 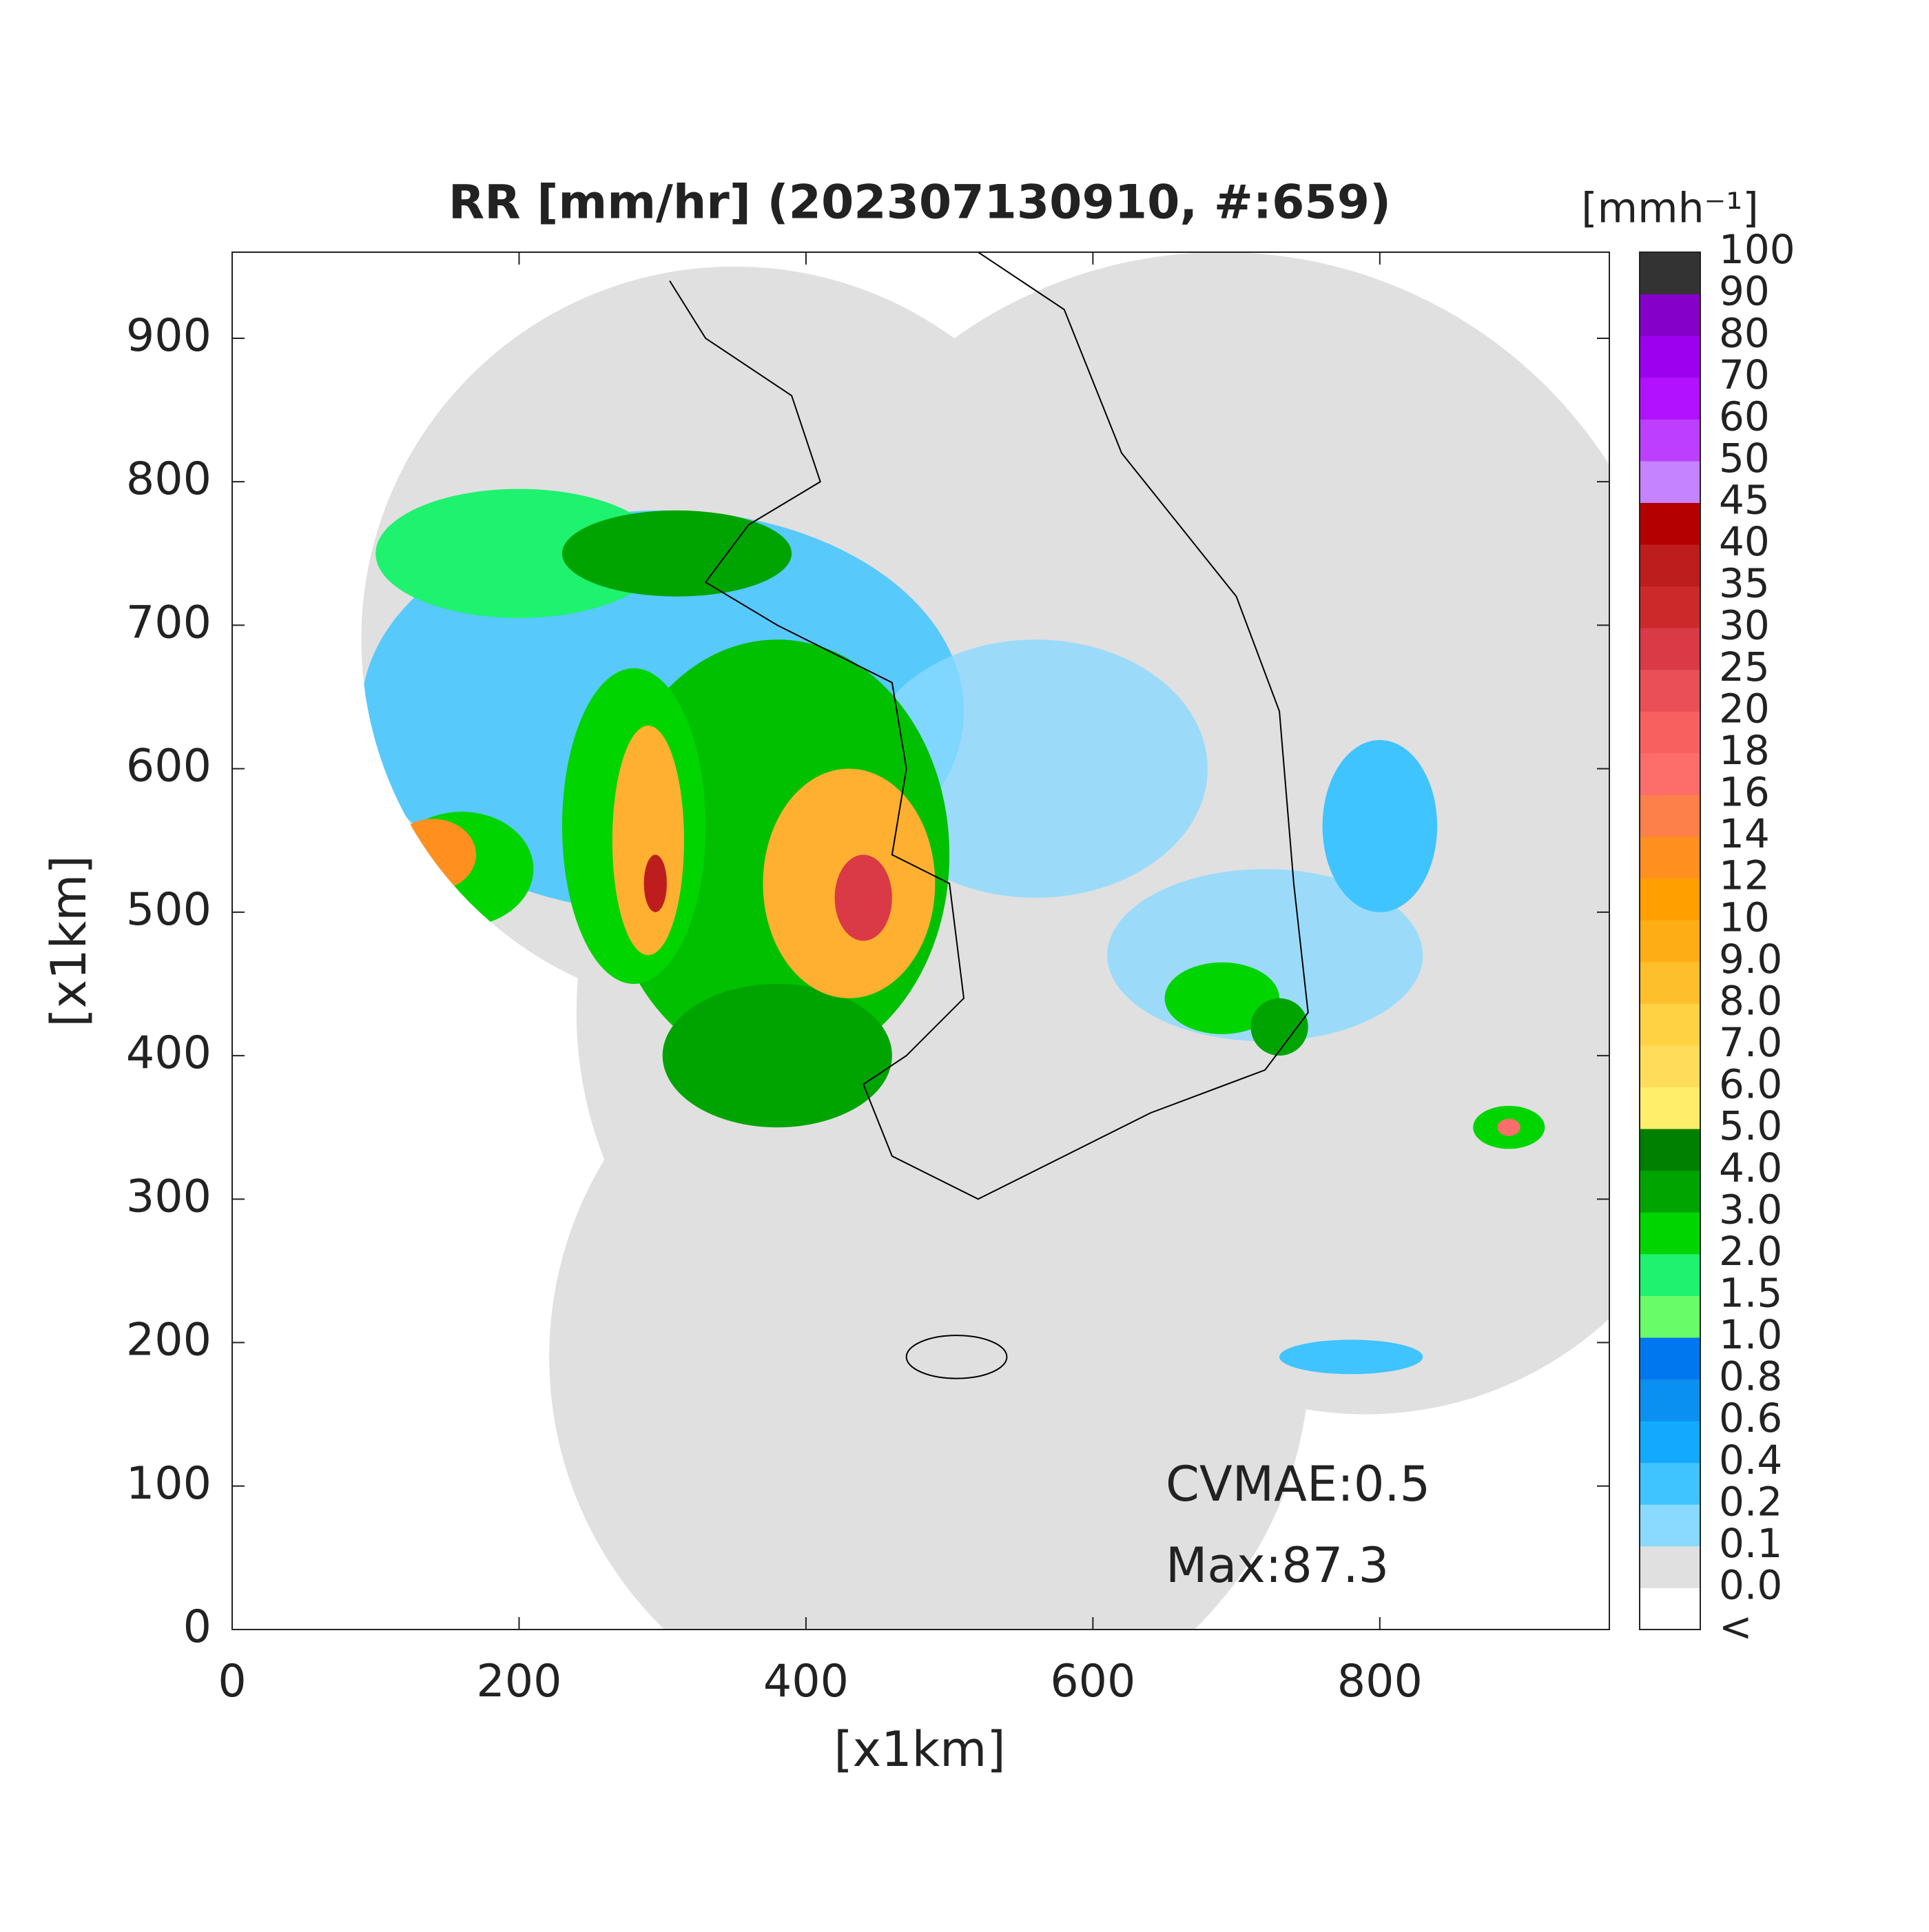 I want to click on colorbar-tick-label: 1.0, so click(x=1750, y=1334).